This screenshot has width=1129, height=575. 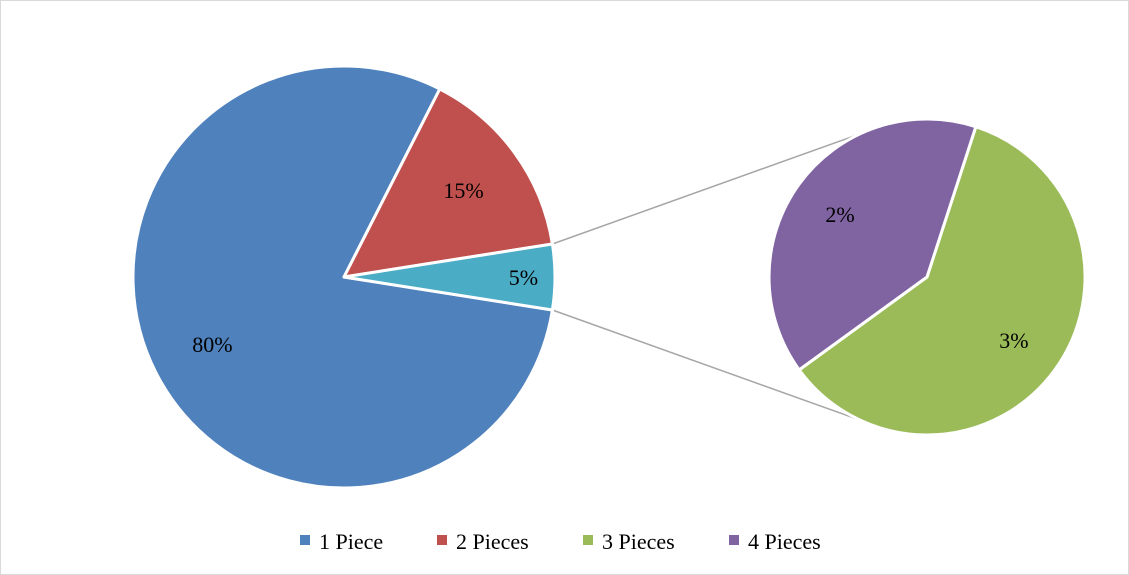 I want to click on slice-4-pieces, so click(x=872, y=244).